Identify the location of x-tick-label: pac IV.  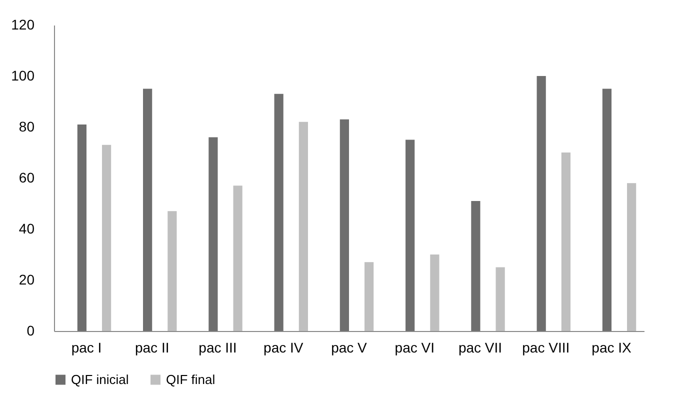
(284, 348).